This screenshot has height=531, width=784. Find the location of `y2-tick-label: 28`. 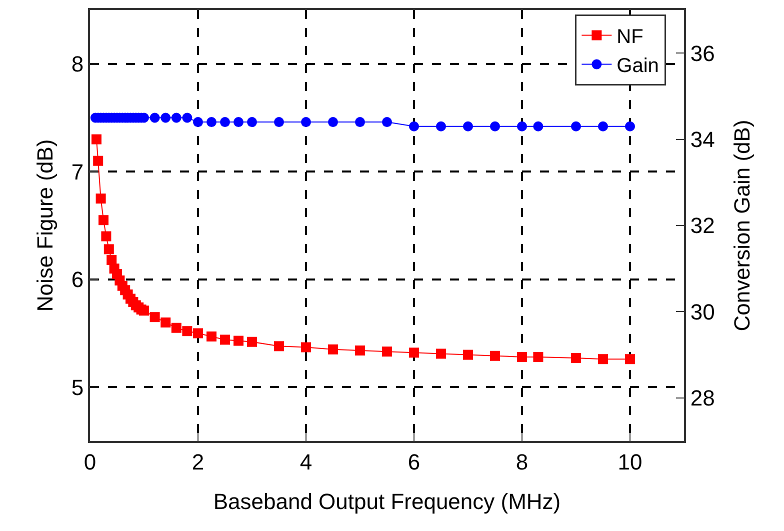

y2-tick-label: 28 is located at coordinates (702, 398).